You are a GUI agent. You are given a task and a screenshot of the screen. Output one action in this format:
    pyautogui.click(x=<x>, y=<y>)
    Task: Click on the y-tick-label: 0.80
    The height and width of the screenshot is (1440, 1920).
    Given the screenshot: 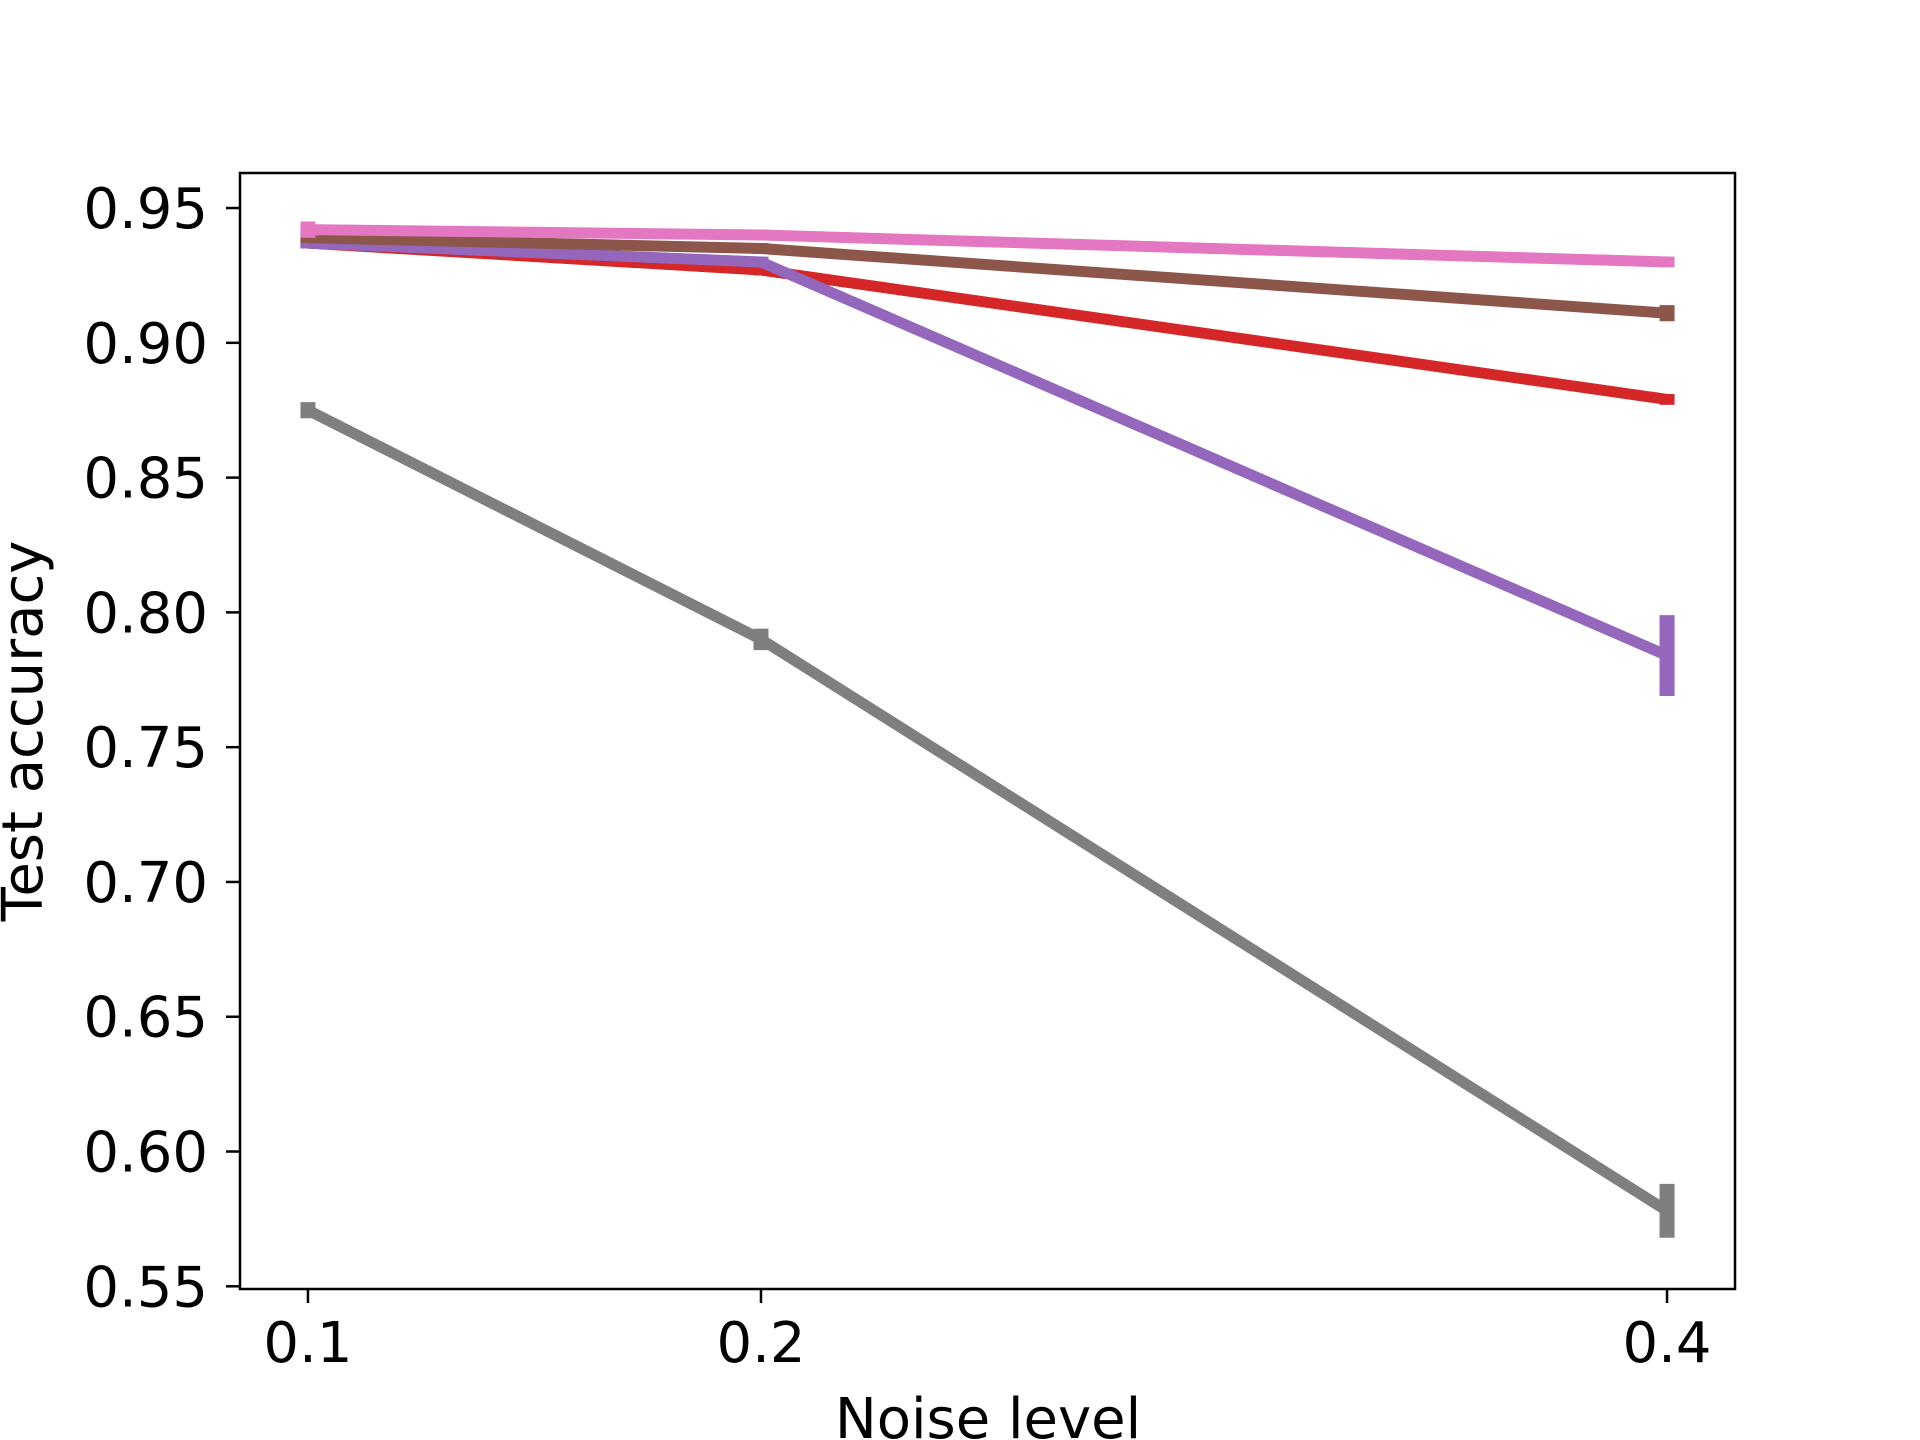 What is the action you would take?
    pyautogui.click(x=145, y=613)
    